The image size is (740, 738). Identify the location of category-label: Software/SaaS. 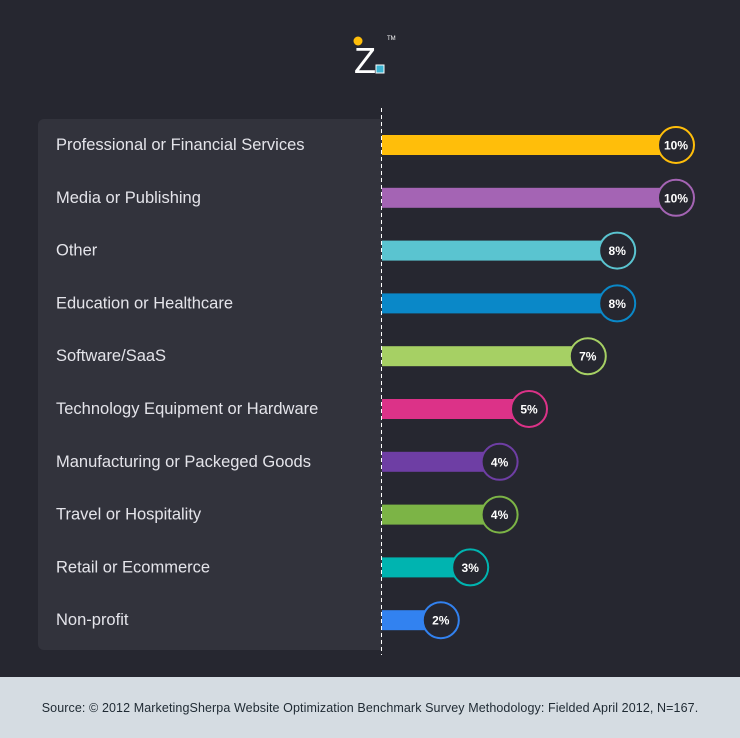
(111, 356).